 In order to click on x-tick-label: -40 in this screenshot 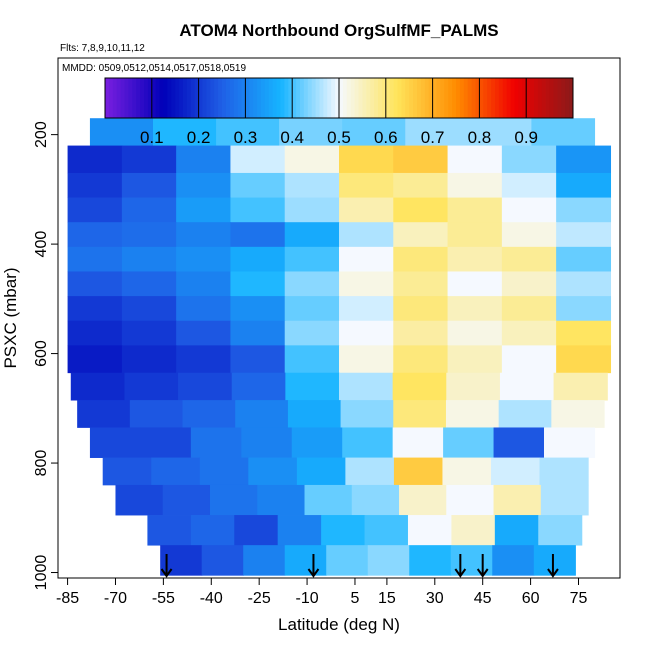, I will do `click(211, 598)`.